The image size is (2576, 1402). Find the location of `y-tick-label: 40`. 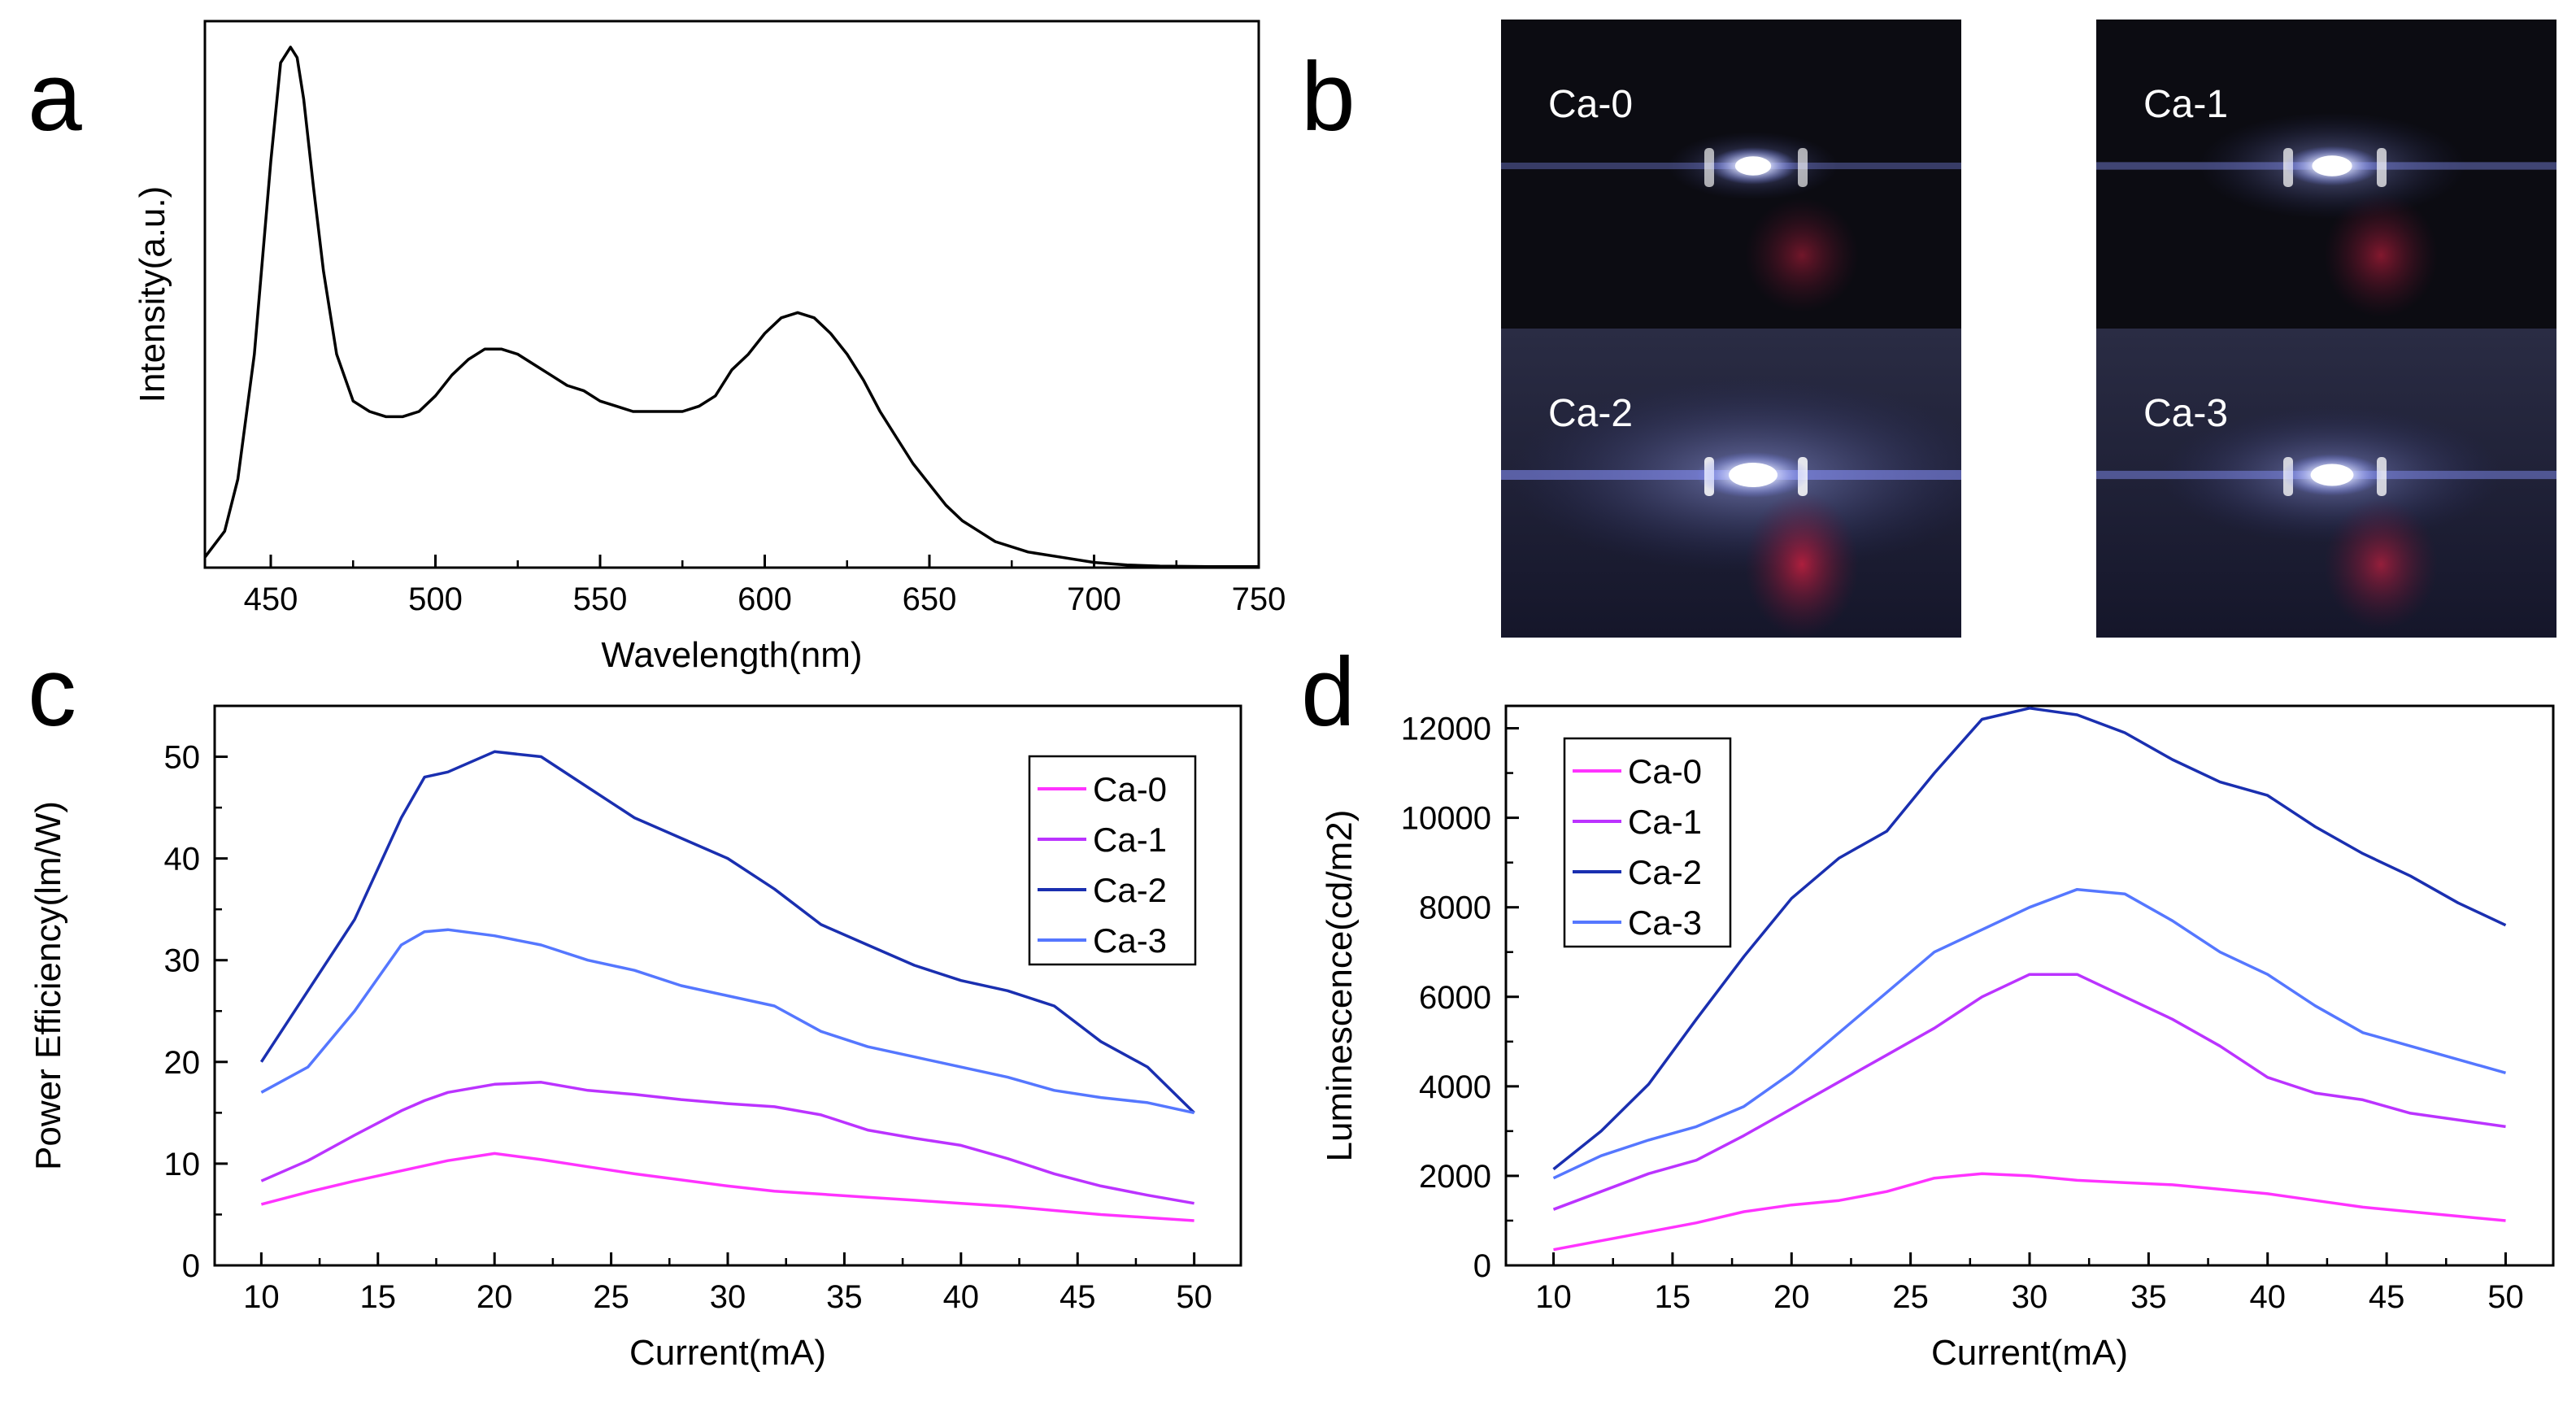

y-tick-label: 40 is located at coordinates (183, 860).